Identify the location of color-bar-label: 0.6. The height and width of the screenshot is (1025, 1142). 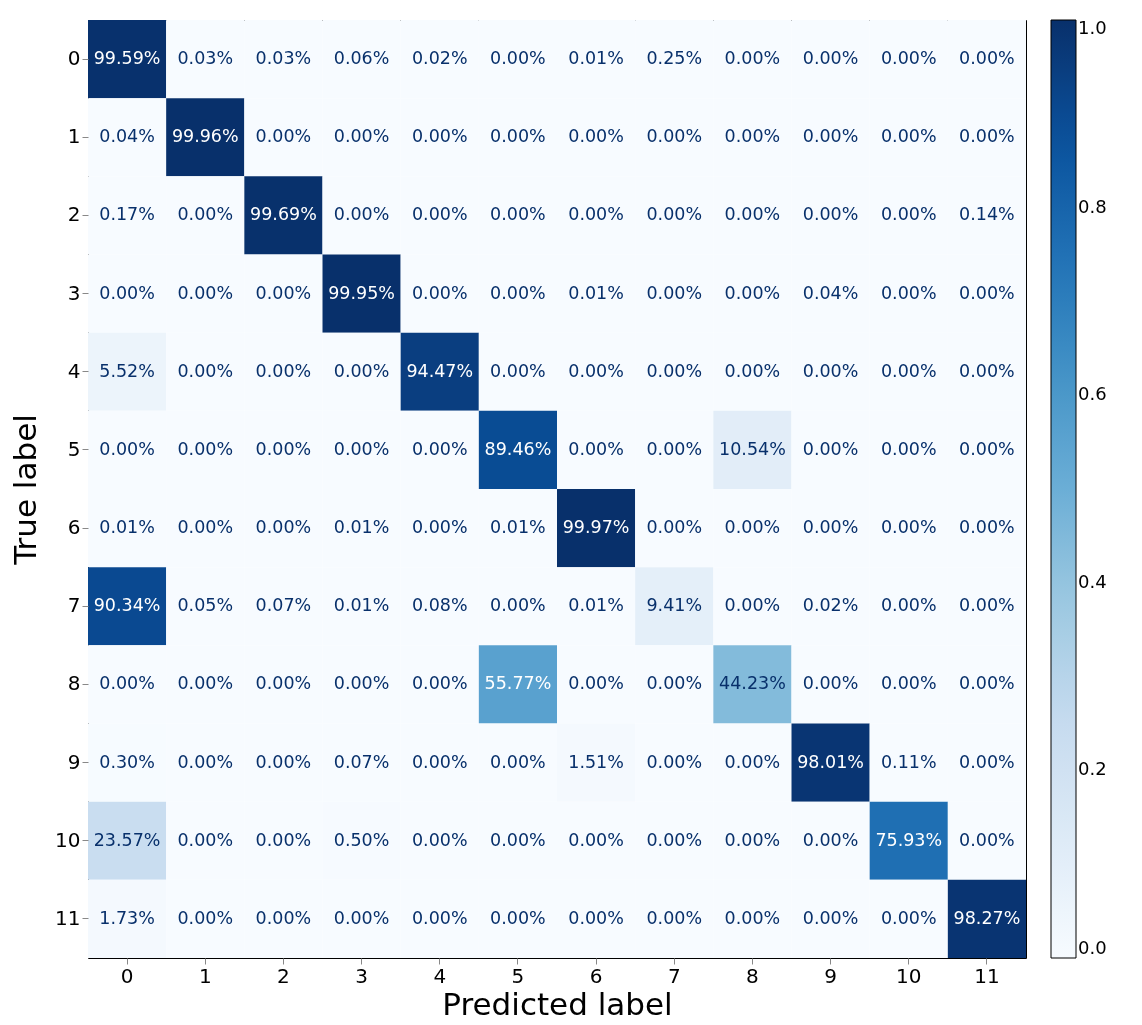
(1092, 394).